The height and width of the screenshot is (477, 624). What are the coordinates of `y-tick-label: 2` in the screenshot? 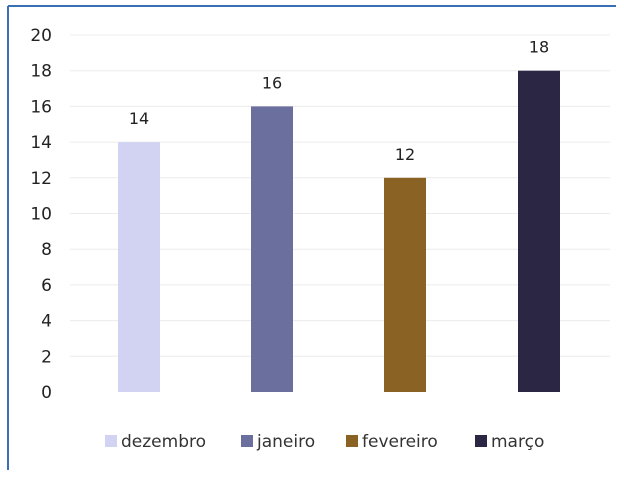 It's located at (46, 357).